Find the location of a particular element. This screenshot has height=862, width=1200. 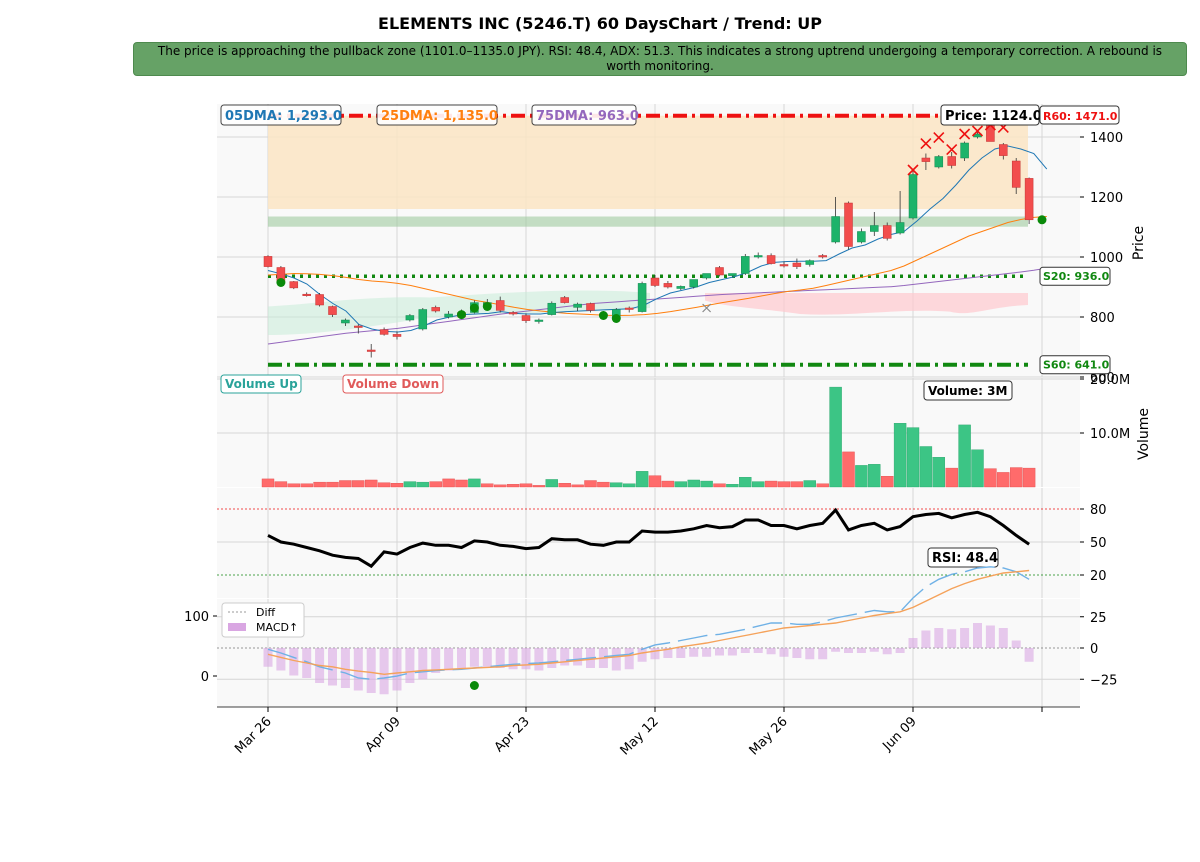

x-tick-label: Apr 09 is located at coordinates (383, 734).